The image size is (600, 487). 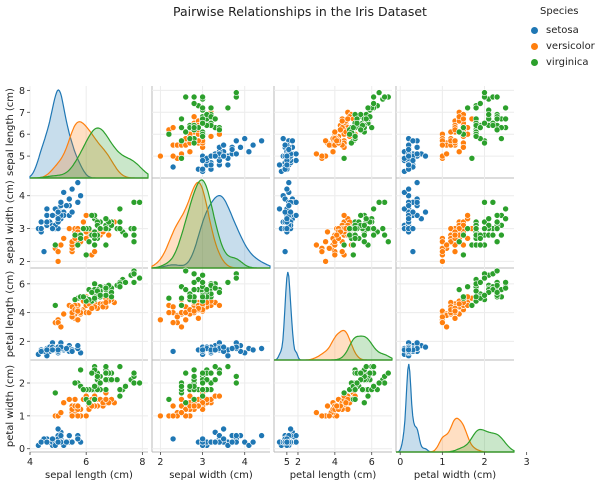 What do you see at coordinates (484, 462) in the screenshot?
I see `x-tick-label: 2` at bounding box center [484, 462].